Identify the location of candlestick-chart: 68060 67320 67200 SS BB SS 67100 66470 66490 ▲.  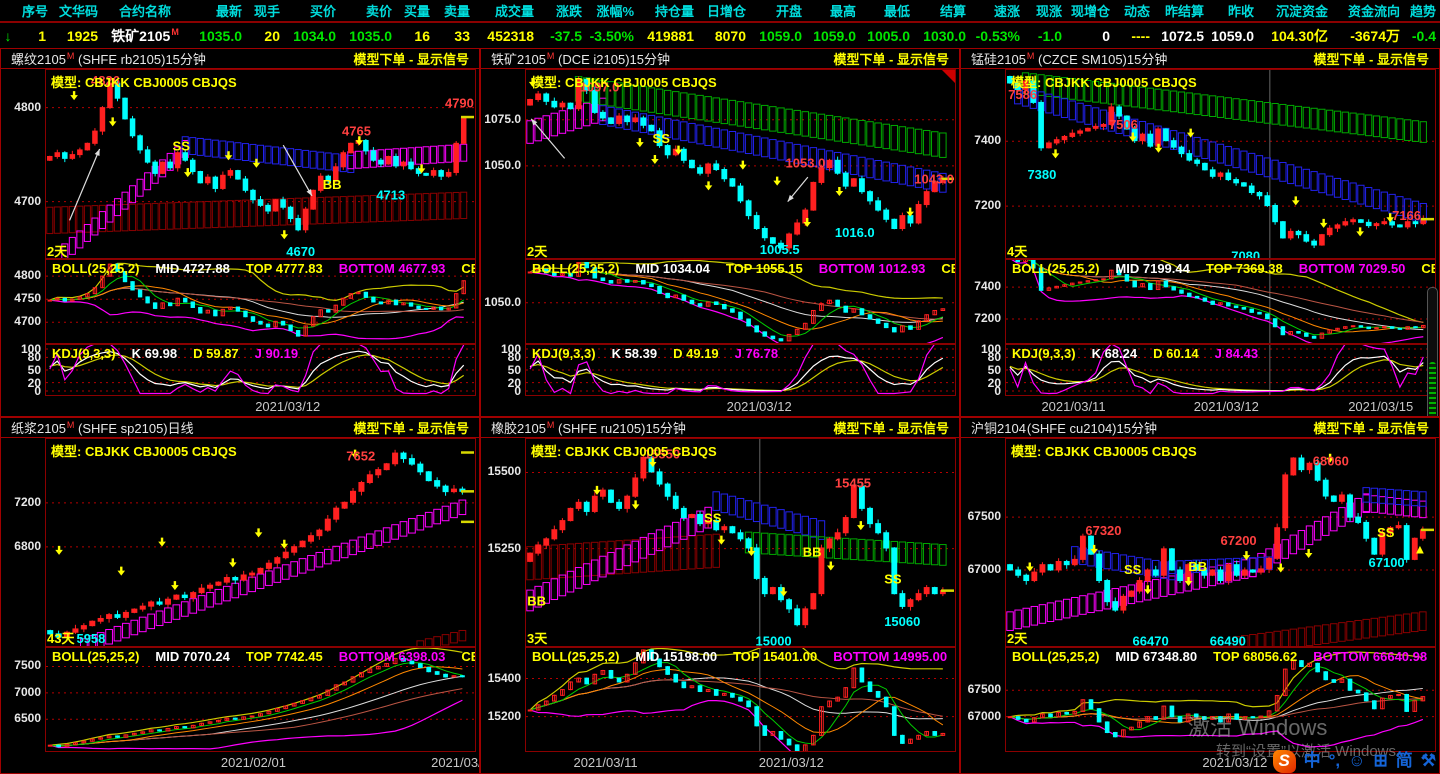
(1220, 542).